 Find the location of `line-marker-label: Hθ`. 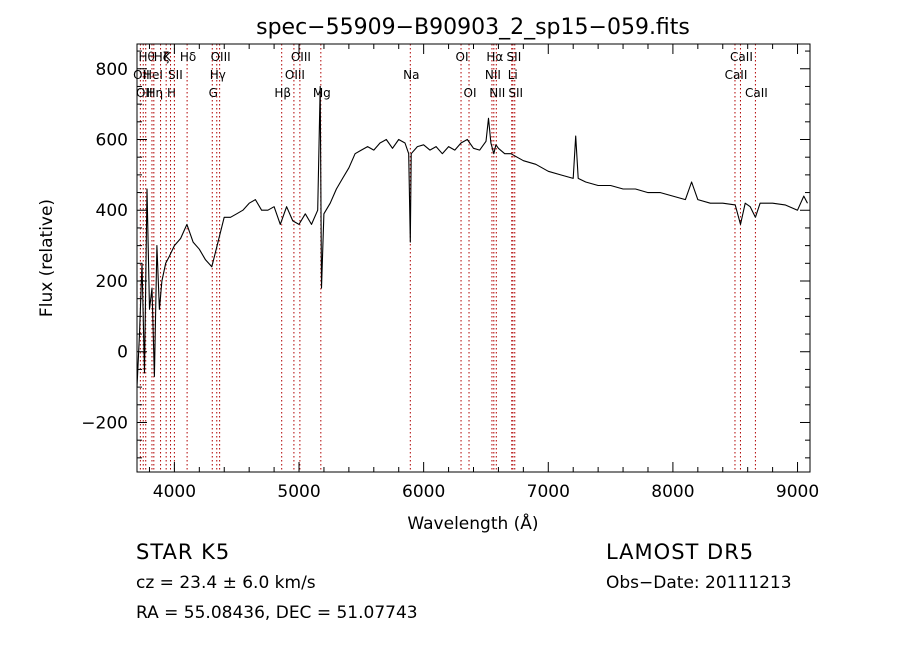

line-marker-label: Hθ is located at coordinates (147, 57).